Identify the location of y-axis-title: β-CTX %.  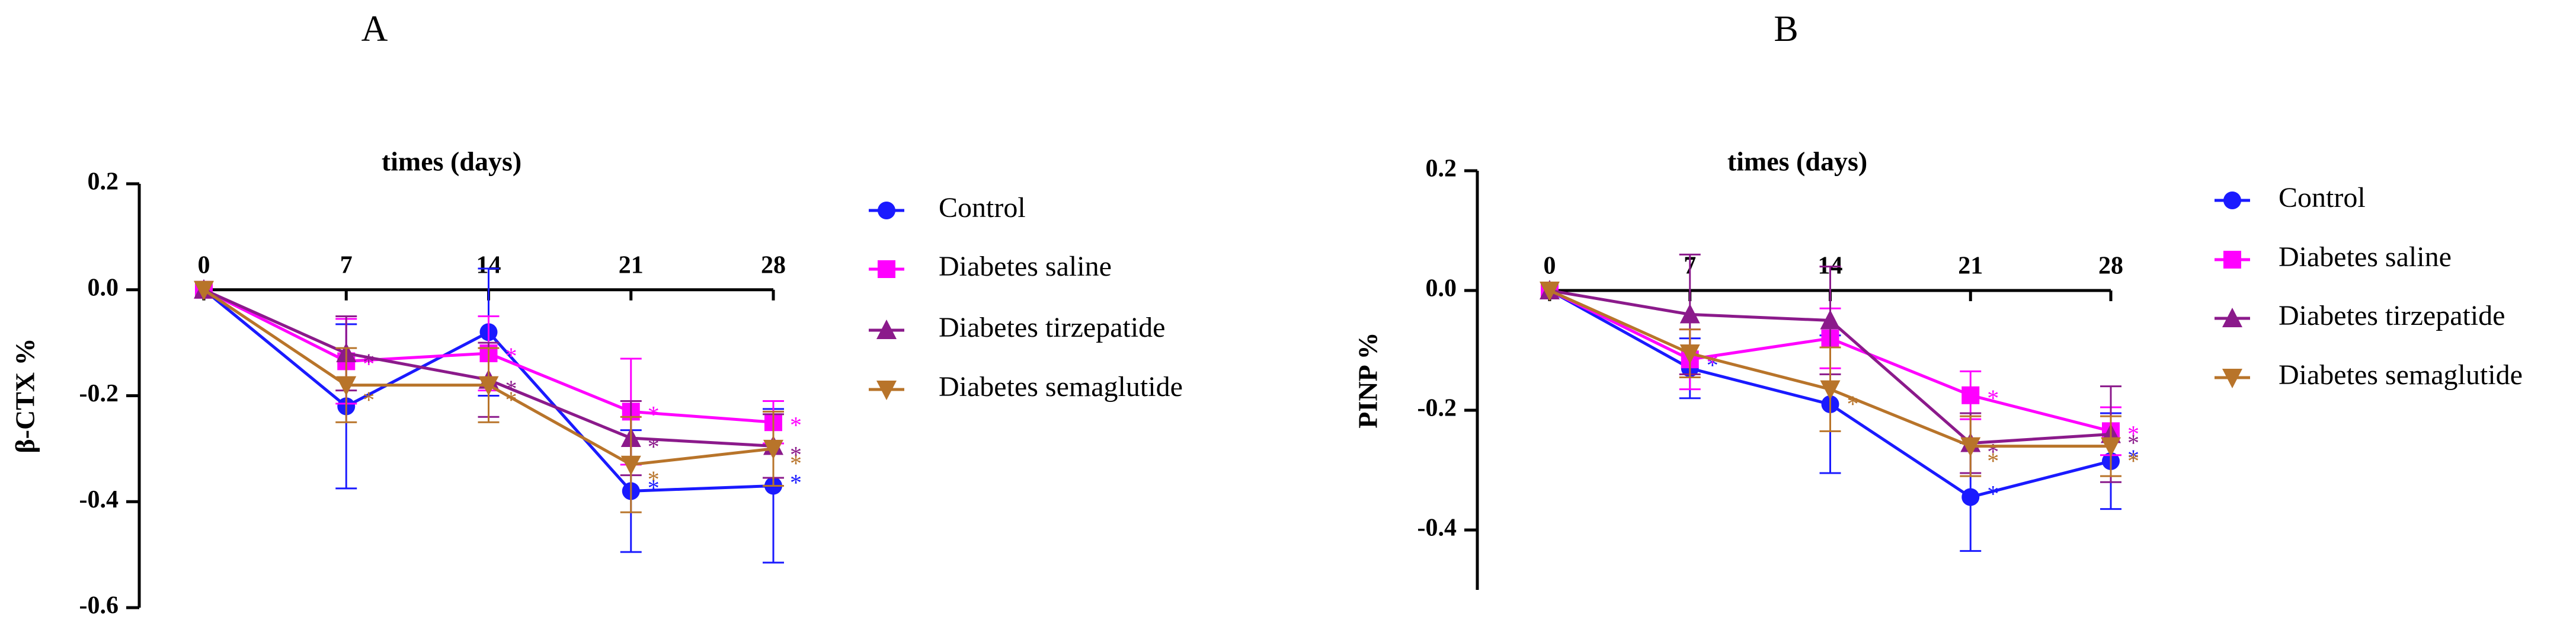
(25, 395).